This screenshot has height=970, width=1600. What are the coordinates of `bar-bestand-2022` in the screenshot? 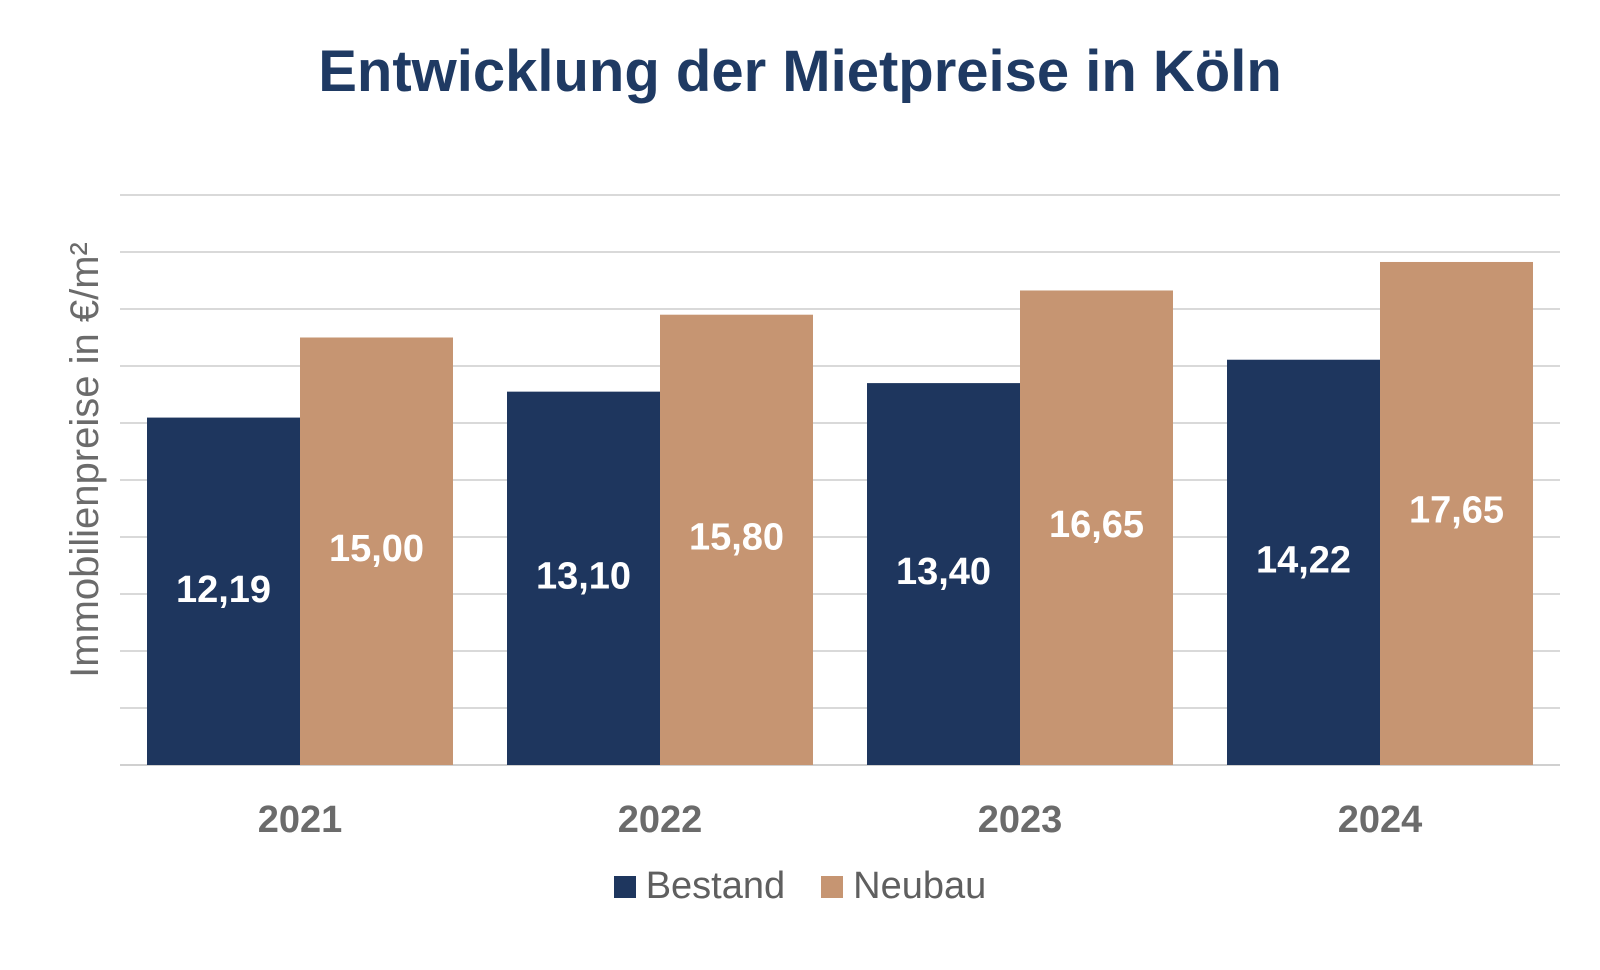 It's located at (583, 578).